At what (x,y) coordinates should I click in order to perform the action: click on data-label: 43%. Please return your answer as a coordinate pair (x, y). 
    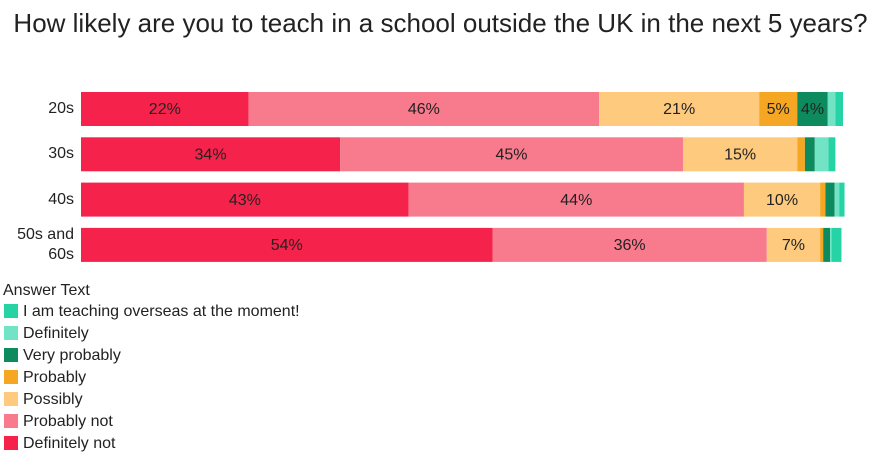
    Looking at the image, I should click on (245, 200).